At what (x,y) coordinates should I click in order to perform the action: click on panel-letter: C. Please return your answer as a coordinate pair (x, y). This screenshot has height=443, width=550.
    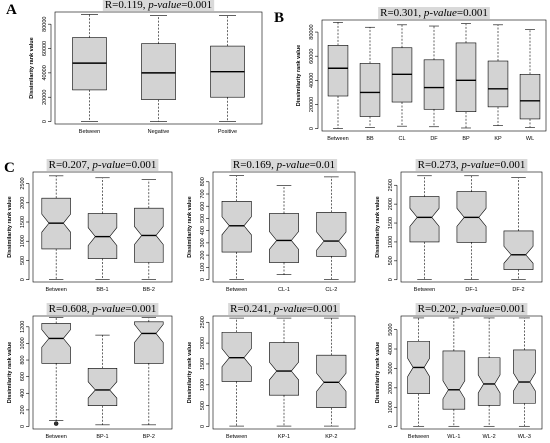
    Looking at the image, I should click on (9, 168).